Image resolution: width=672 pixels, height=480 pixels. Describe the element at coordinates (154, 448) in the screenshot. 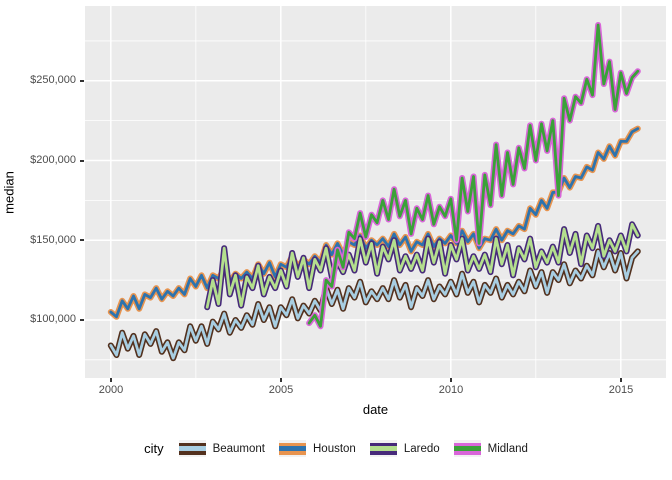

I see `legend-title: city` at that location.